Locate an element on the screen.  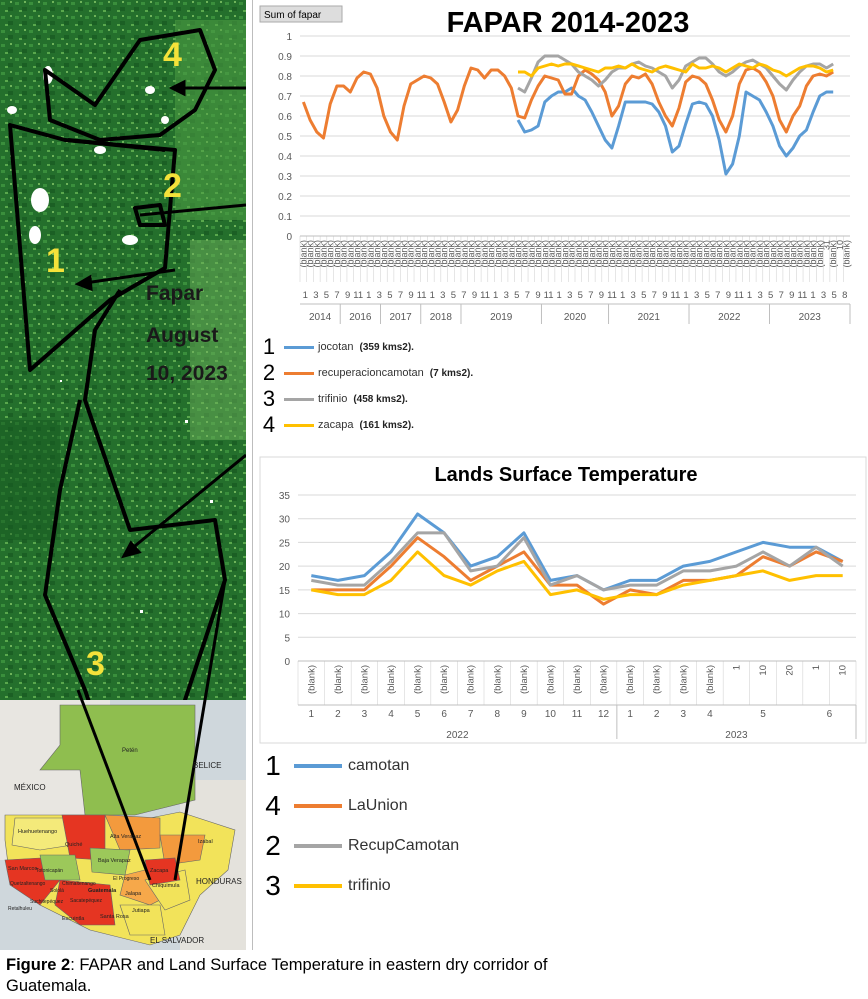
series-line-trifinio is located at coordinates (675, 74).